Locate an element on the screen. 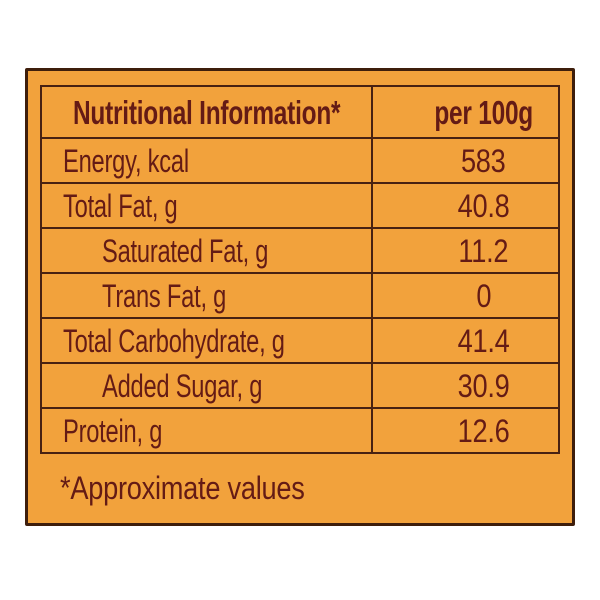  value-cell: 41.4 is located at coordinates (465, 340).